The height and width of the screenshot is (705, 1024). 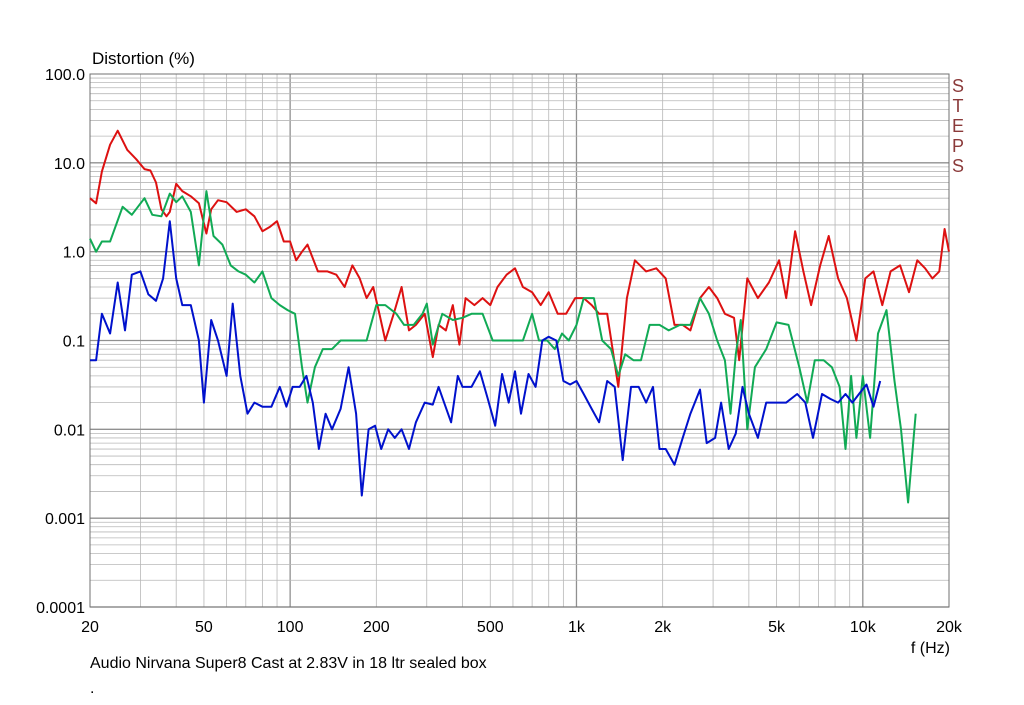 What do you see at coordinates (376, 627) in the screenshot?
I see `x-tick-label: 200` at bounding box center [376, 627].